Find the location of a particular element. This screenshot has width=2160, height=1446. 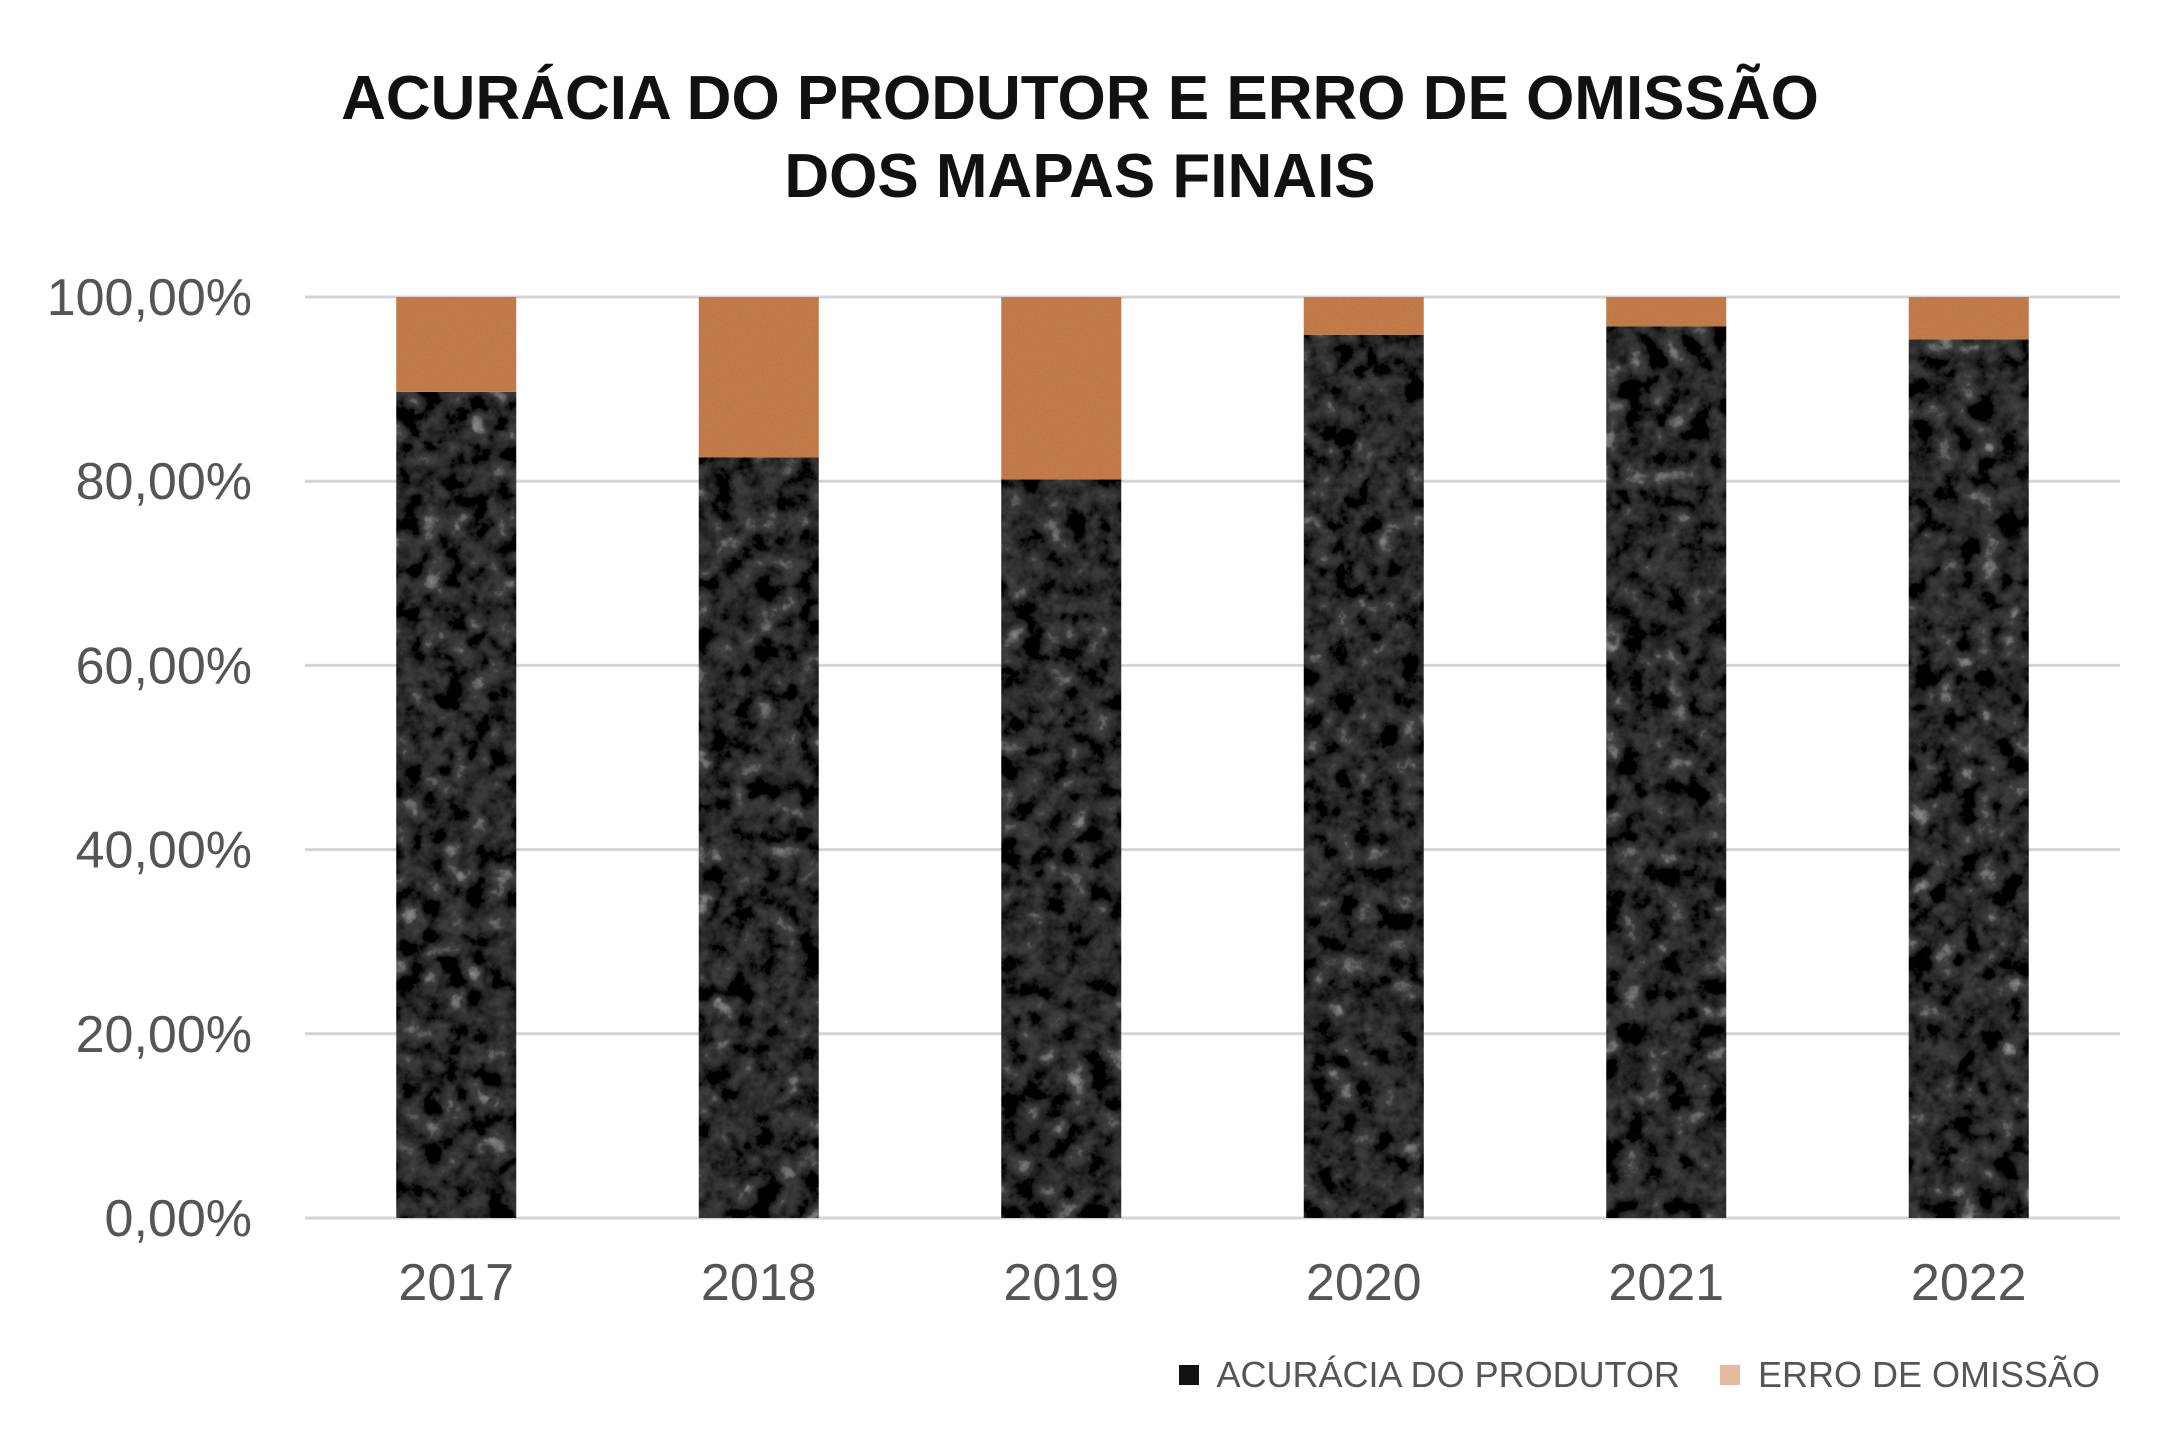

y-tick-label: 0,00% is located at coordinates (178, 1219).